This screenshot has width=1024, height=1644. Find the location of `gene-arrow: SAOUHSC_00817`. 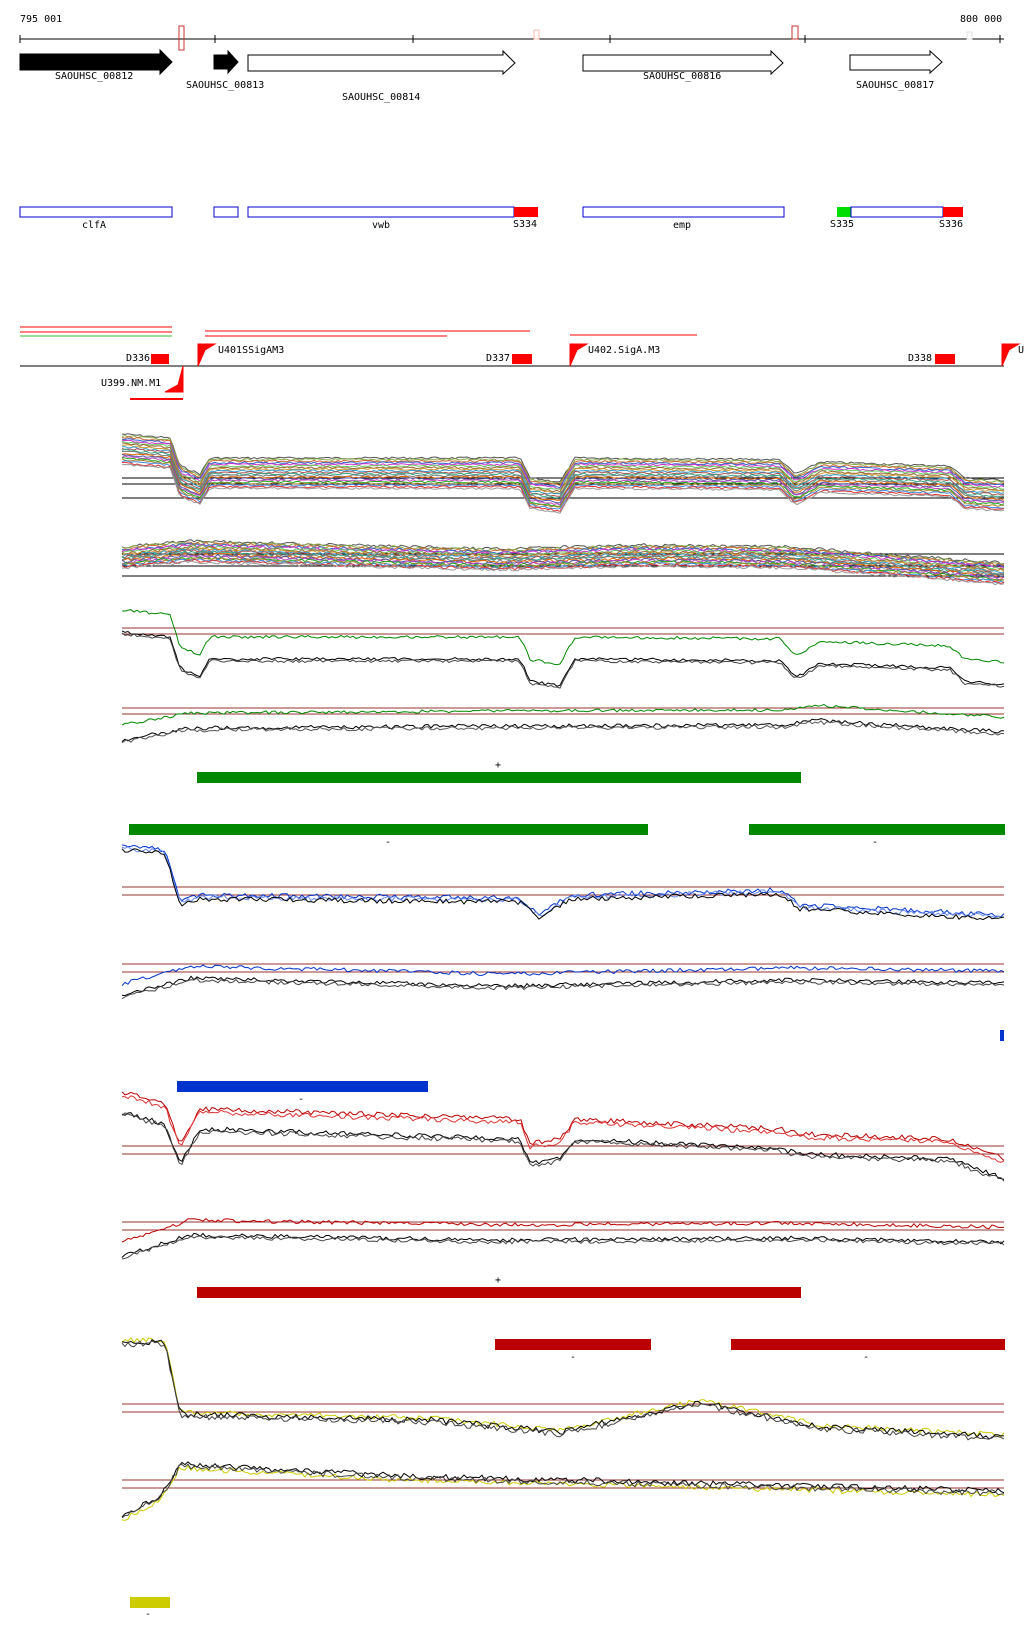

gene-arrow: SAOUHSC_00817 is located at coordinates (896, 70).